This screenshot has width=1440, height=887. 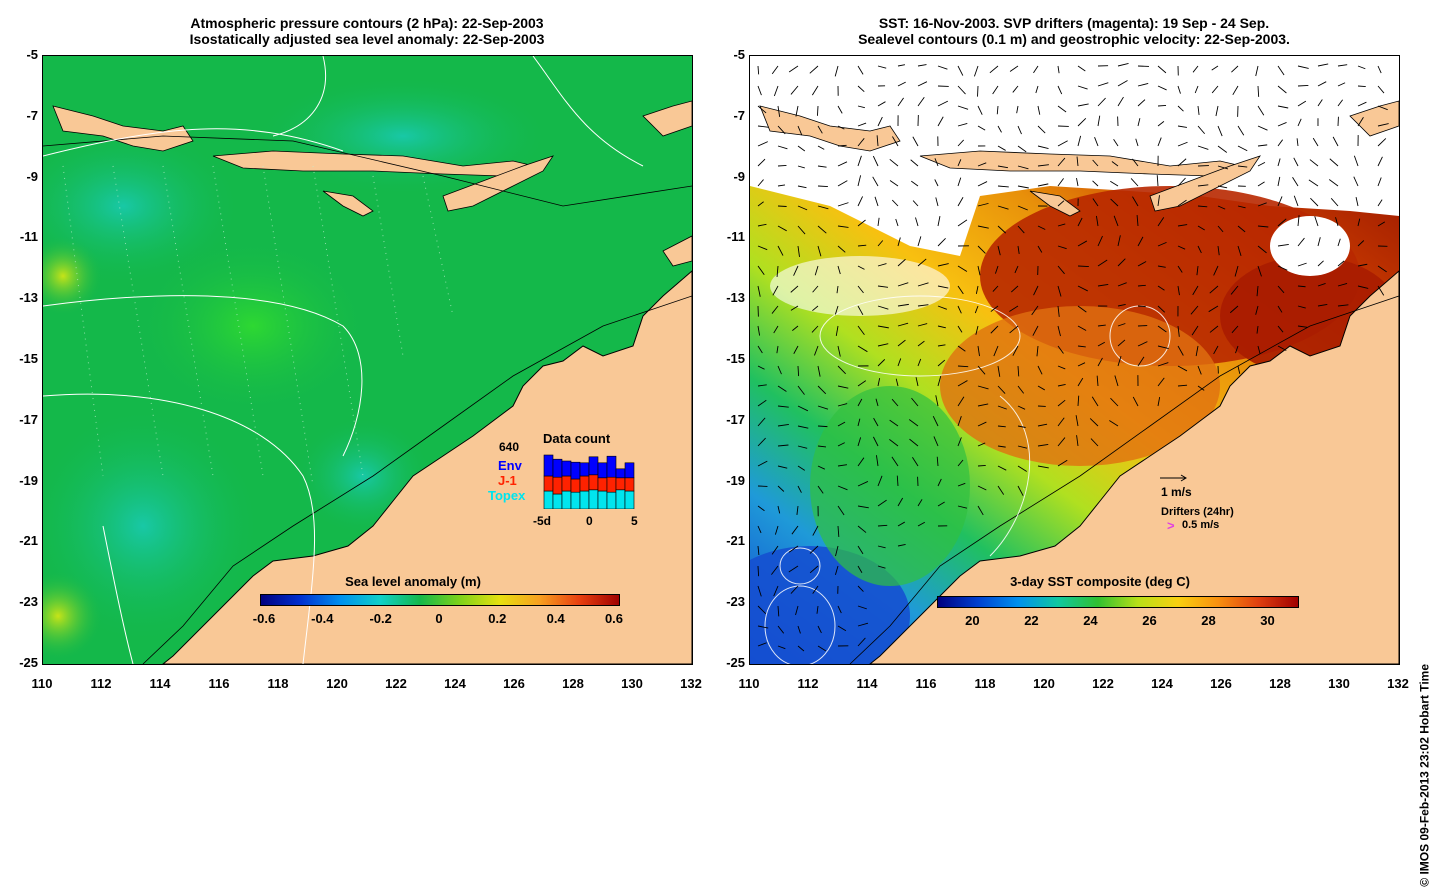 What do you see at coordinates (972, 620) in the screenshot?
I see `right-cbar-tick: 20` at bounding box center [972, 620].